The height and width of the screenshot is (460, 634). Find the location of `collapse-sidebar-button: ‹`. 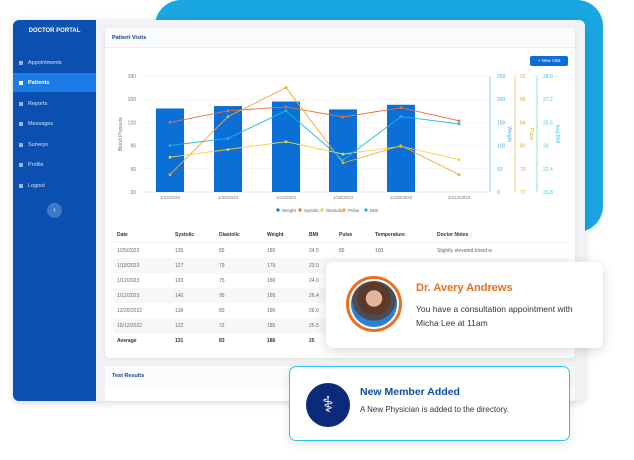

collapse-sidebar-button: ‹ is located at coordinates (54, 210).